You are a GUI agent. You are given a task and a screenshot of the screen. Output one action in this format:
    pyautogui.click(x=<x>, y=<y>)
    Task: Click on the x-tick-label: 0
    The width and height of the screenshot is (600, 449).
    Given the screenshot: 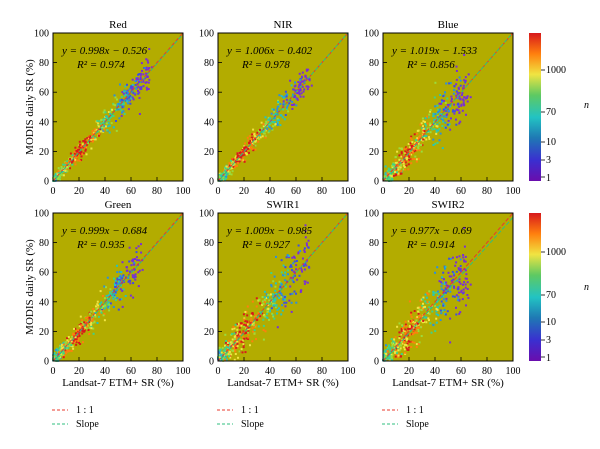 What is the action you would take?
    pyautogui.click(x=53, y=191)
    